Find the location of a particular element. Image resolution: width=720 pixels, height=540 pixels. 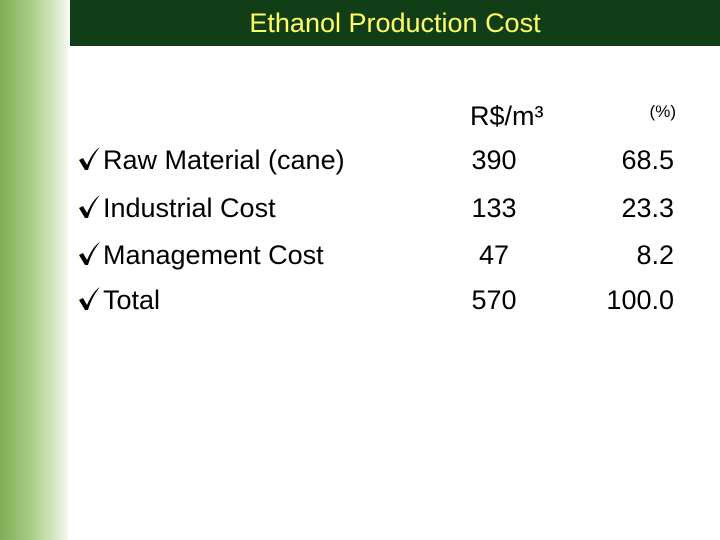

cost-value: 570 is located at coordinates (494, 300).